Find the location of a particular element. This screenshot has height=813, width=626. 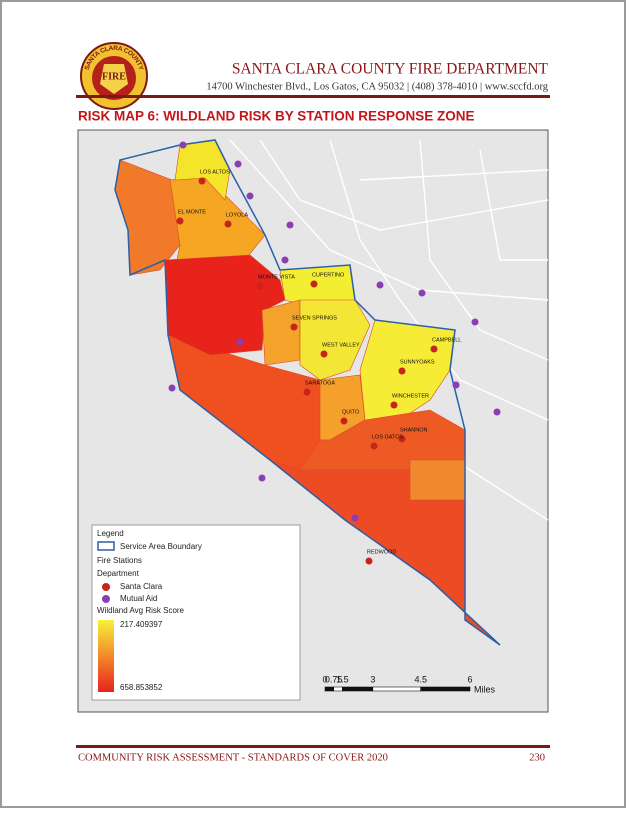

station-label: REDWOOD is located at coordinates (381, 552).